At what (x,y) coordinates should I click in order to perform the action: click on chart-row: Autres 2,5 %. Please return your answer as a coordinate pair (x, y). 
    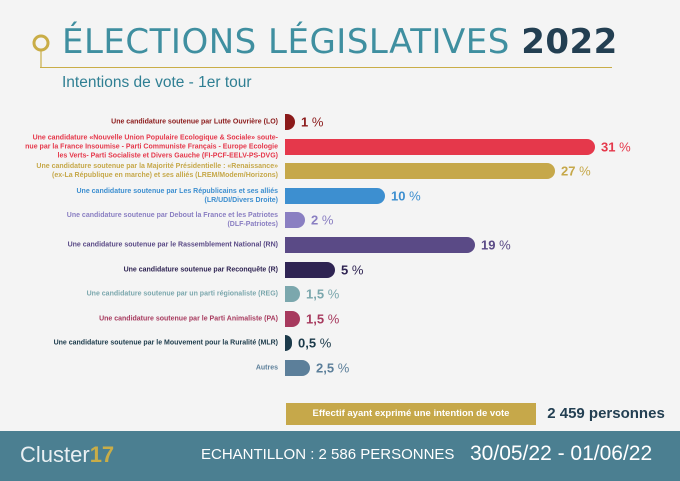
    Looking at the image, I should click on (340, 368).